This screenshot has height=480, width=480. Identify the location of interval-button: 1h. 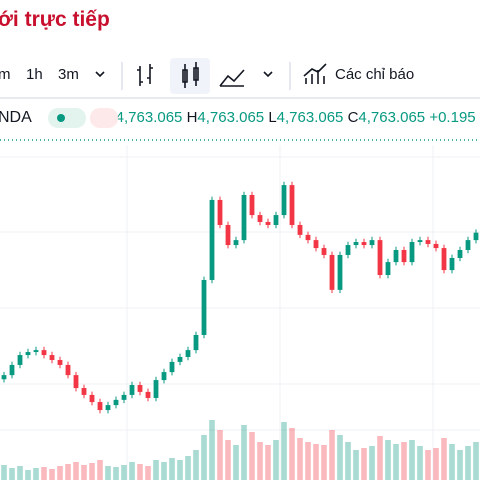
(34, 74).